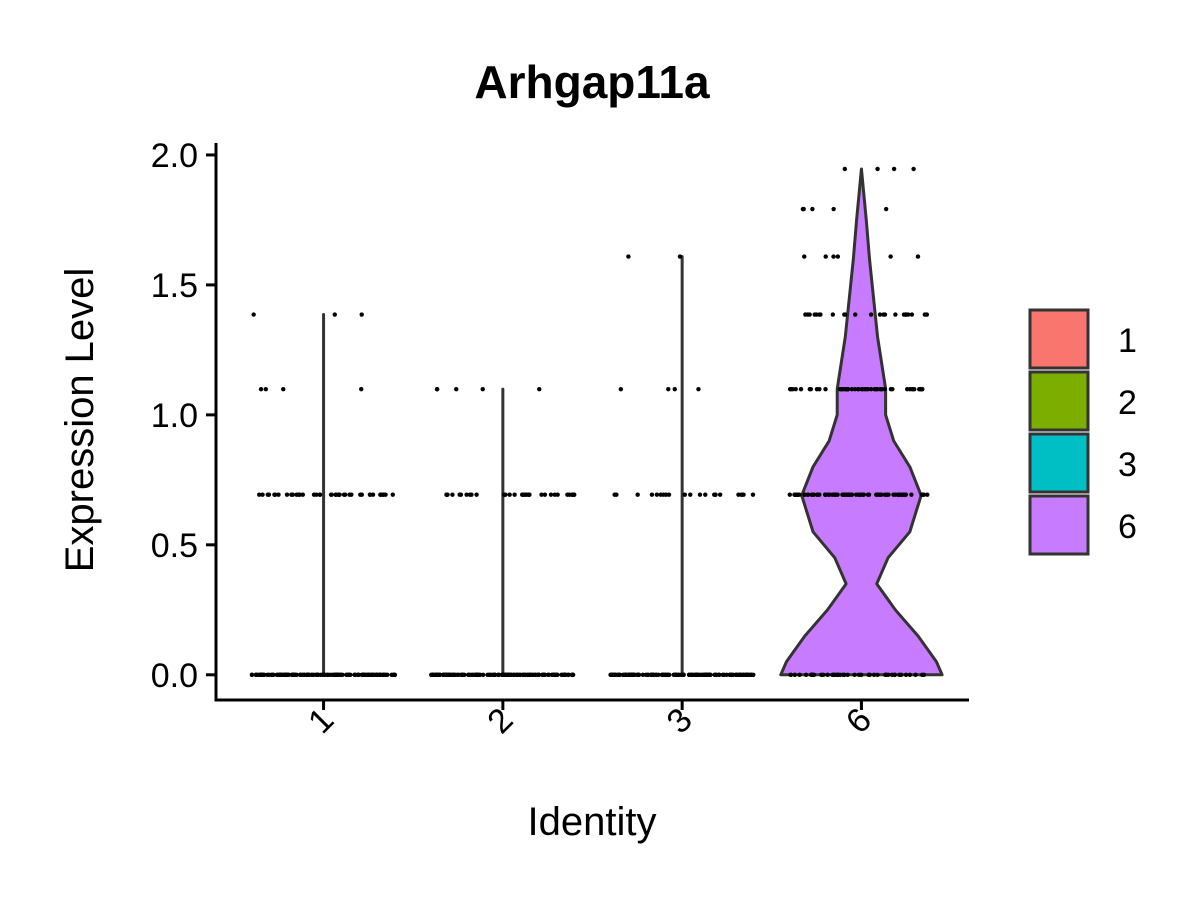 Image resolution: width=1200 pixels, height=905 pixels. What do you see at coordinates (1127, 341) in the screenshot?
I see `legend-label: 1` at bounding box center [1127, 341].